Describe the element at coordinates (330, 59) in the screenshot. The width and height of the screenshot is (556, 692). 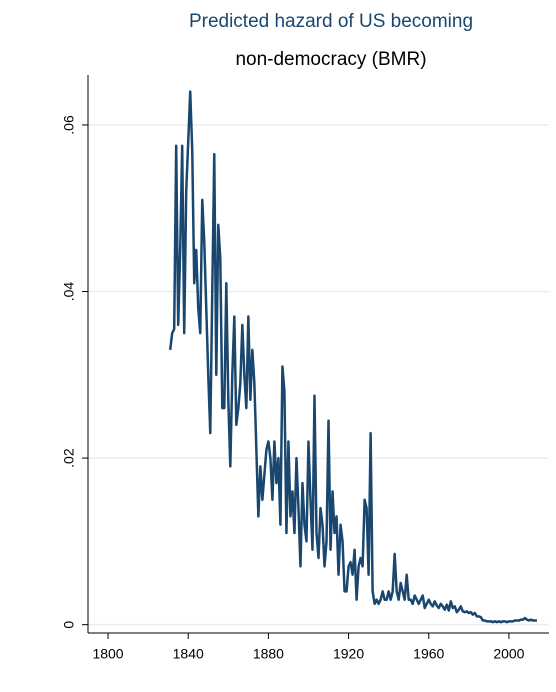
I see `chart-subtitle: non-democracy (BMR)` at that location.